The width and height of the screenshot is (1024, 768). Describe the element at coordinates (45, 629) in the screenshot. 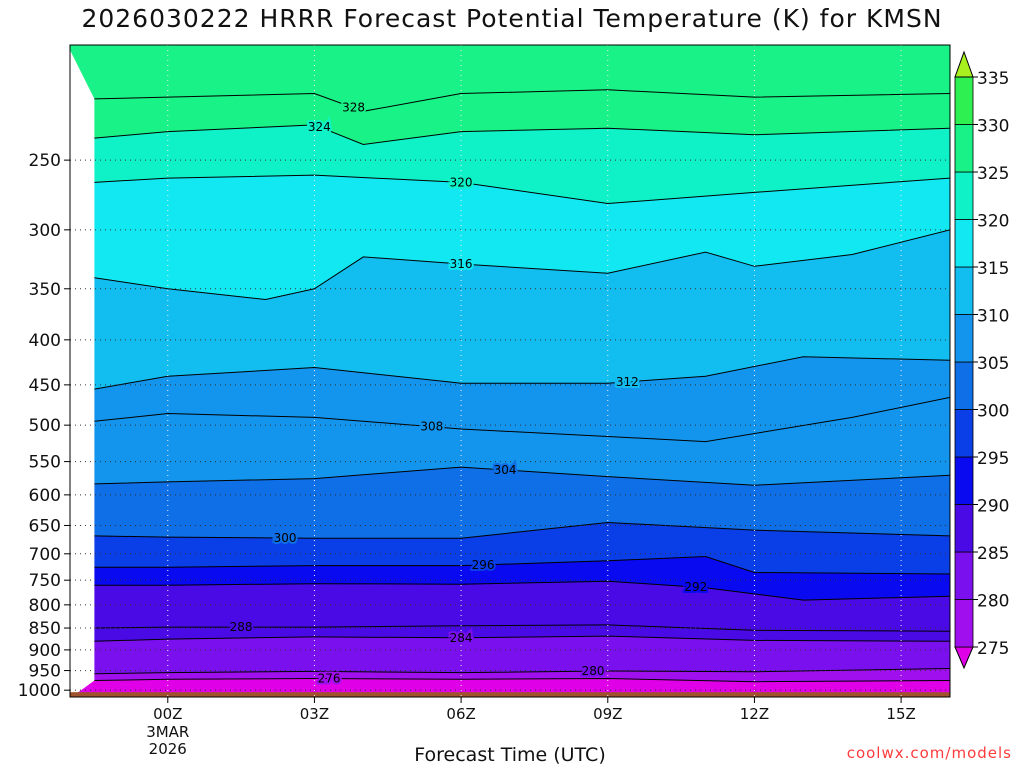

I see `y-tick-label: 850` at that location.